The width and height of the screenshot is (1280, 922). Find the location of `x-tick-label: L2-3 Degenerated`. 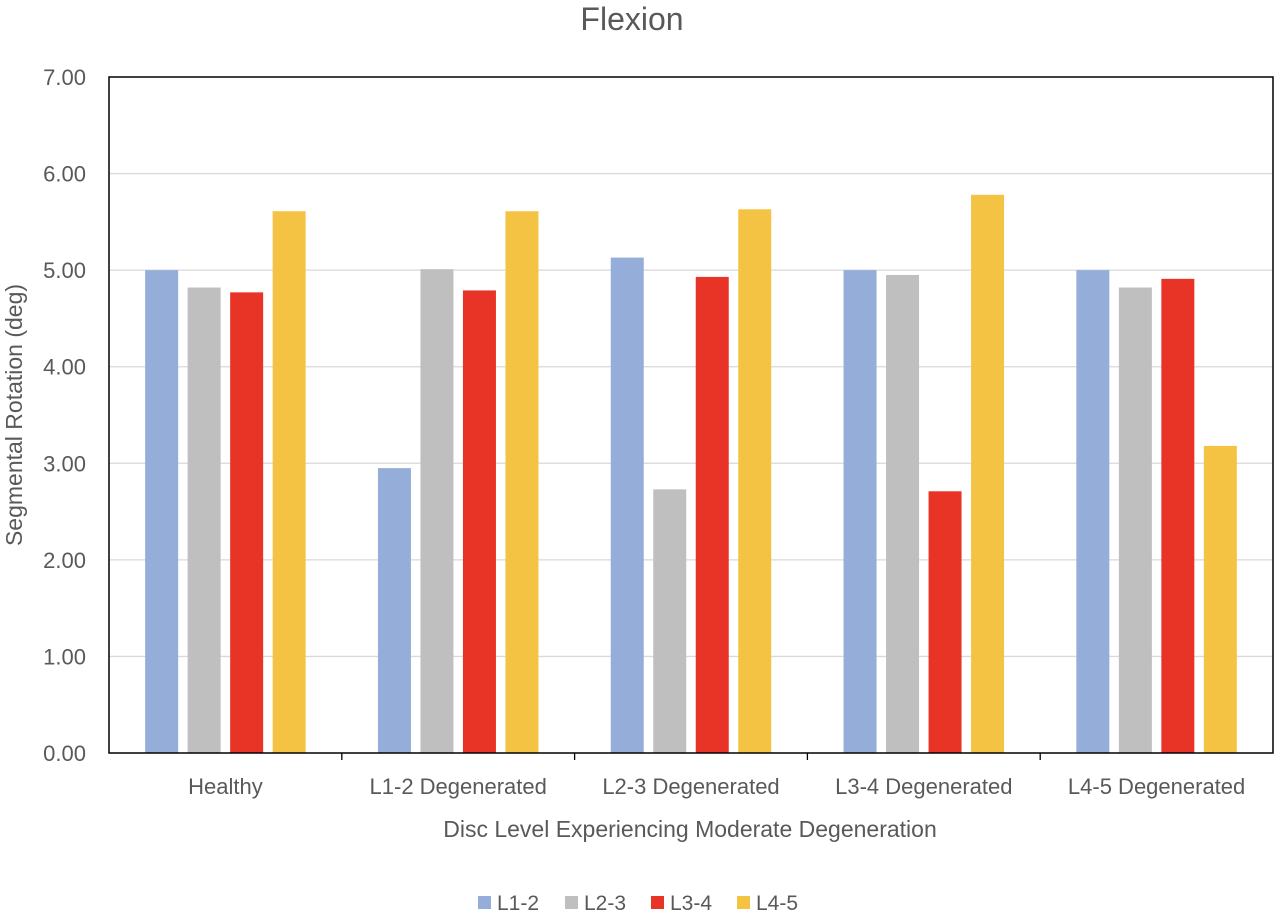

x-tick-label: L2-3 Degenerated is located at coordinates (690, 786).